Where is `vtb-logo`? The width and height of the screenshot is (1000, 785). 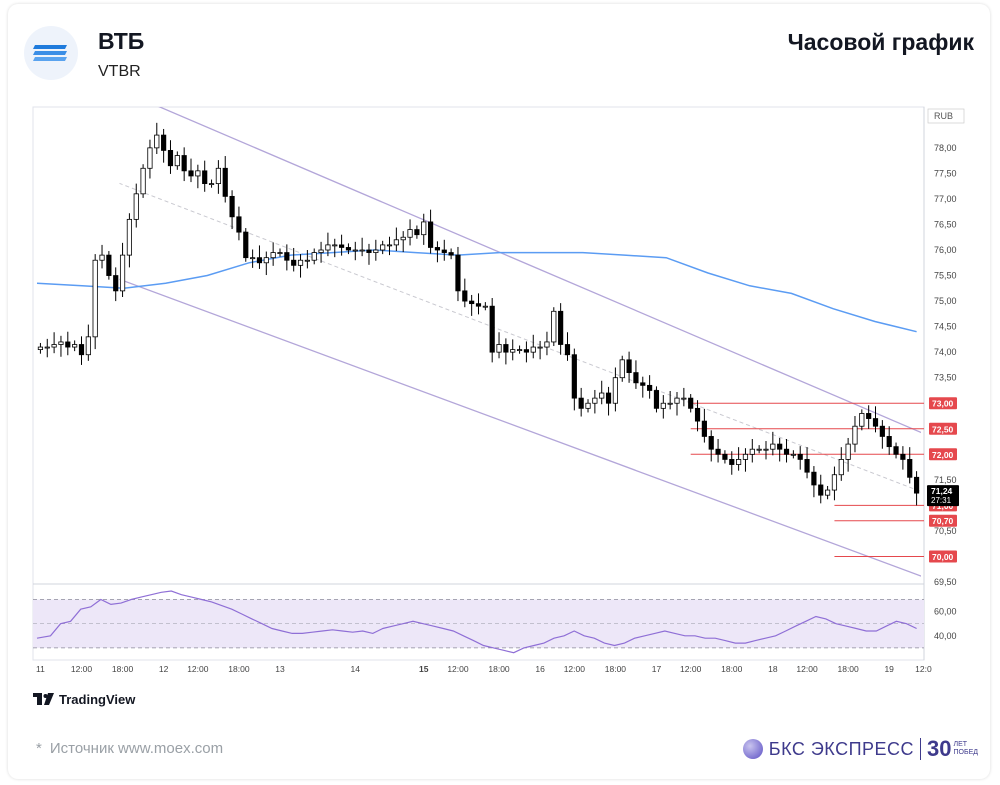 vtb-logo is located at coordinates (51, 53).